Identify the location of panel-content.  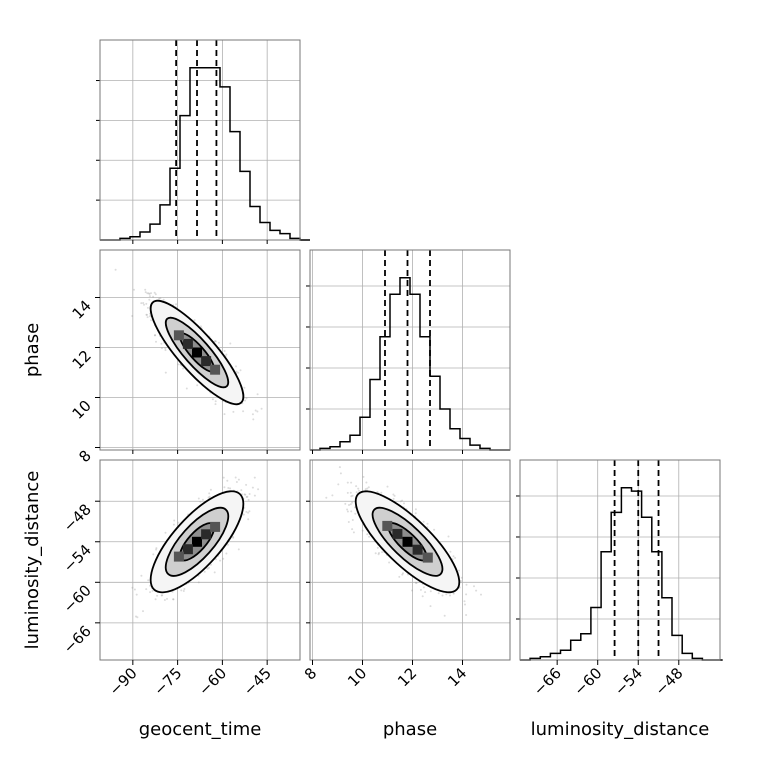
(200, 350).